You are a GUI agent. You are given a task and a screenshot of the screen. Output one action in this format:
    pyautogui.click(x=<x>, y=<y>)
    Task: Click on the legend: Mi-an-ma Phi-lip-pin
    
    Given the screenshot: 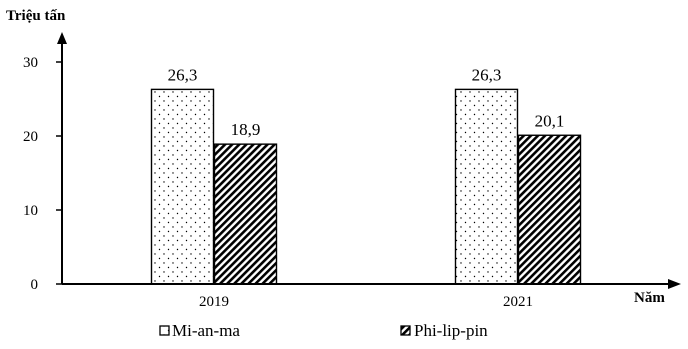 What is the action you would take?
    pyautogui.click(x=323, y=330)
    